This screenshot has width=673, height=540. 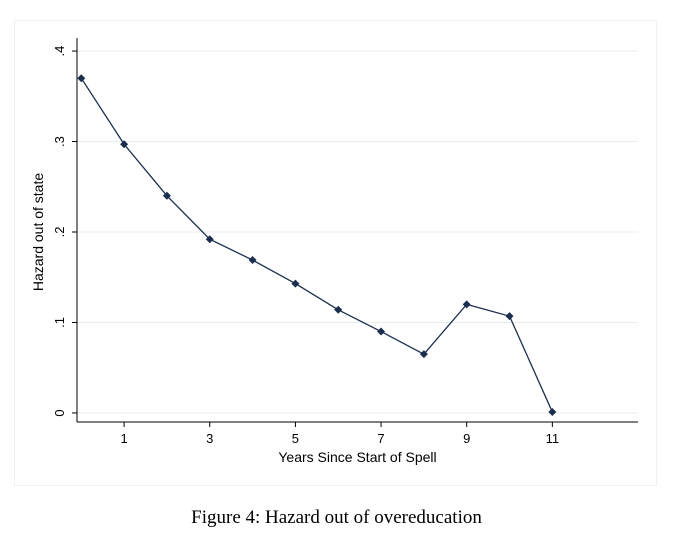 What do you see at coordinates (357, 457) in the screenshot?
I see `x-axis-title: Years Since Start of Spell` at bounding box center [357, 457].